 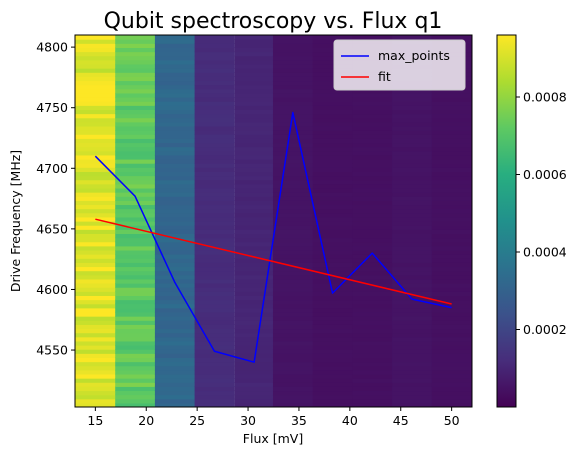 I want to click on y-tick-label: 4800, so click(x=52, y=47).